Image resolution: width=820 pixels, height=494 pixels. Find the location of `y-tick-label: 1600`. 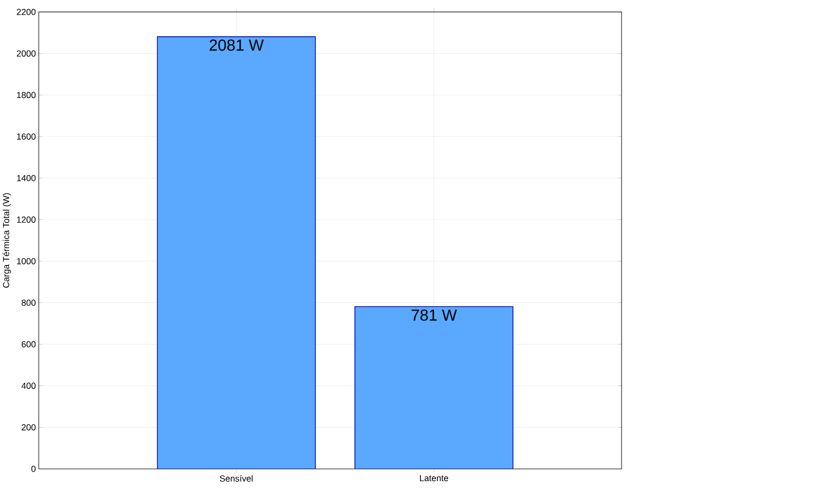

y-tick-label: 1600 is located at coordinates (26, 137).